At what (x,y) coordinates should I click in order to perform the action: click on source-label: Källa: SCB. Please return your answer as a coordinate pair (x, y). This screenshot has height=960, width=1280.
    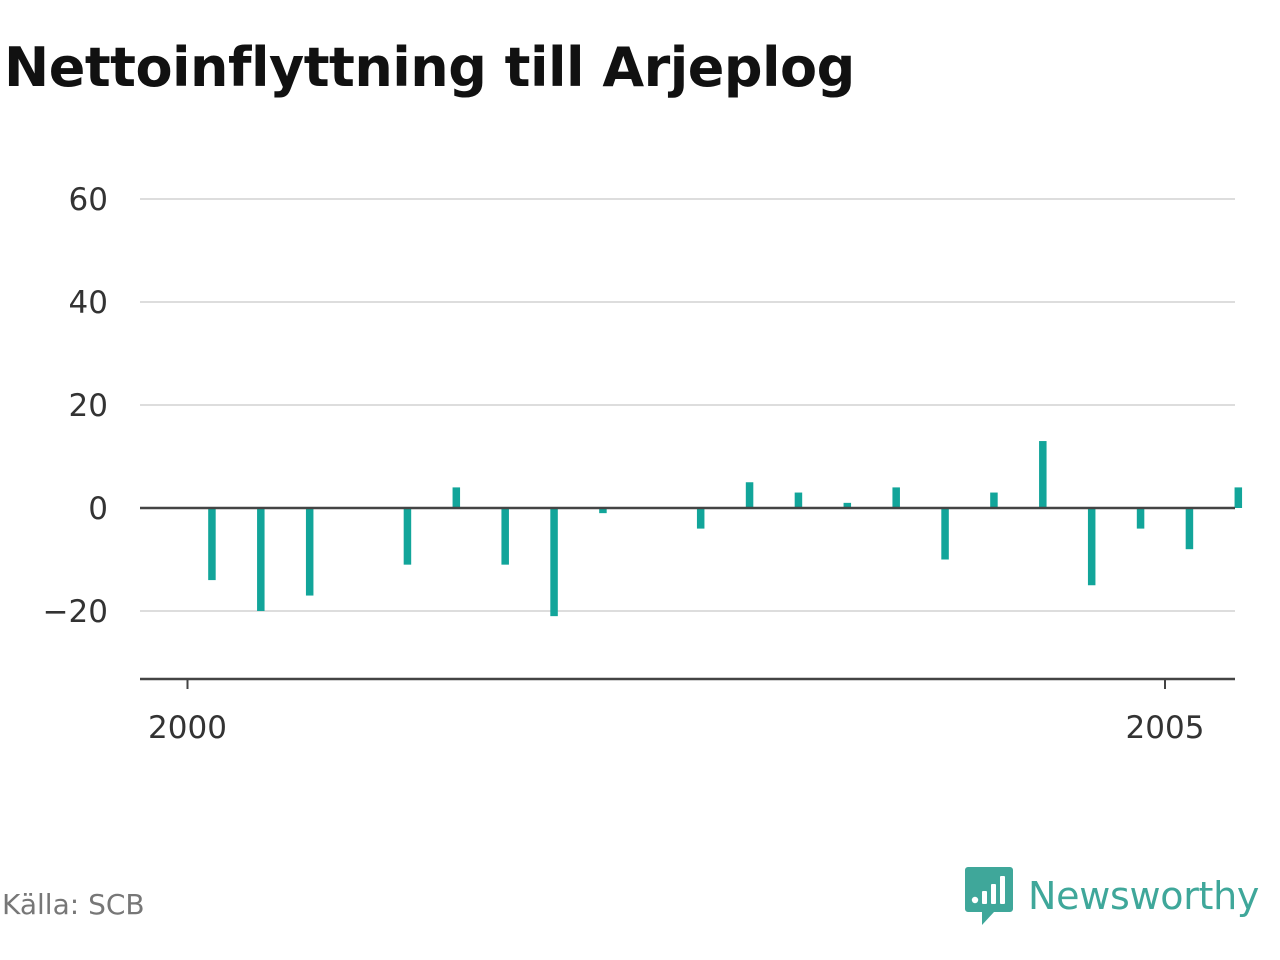
    Looking at the image, I should click on (73, 904).